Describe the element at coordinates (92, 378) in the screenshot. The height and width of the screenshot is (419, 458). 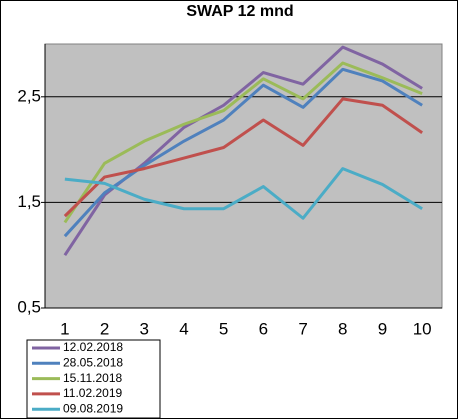
I see `legend-label: 15.11.2018` at that location.